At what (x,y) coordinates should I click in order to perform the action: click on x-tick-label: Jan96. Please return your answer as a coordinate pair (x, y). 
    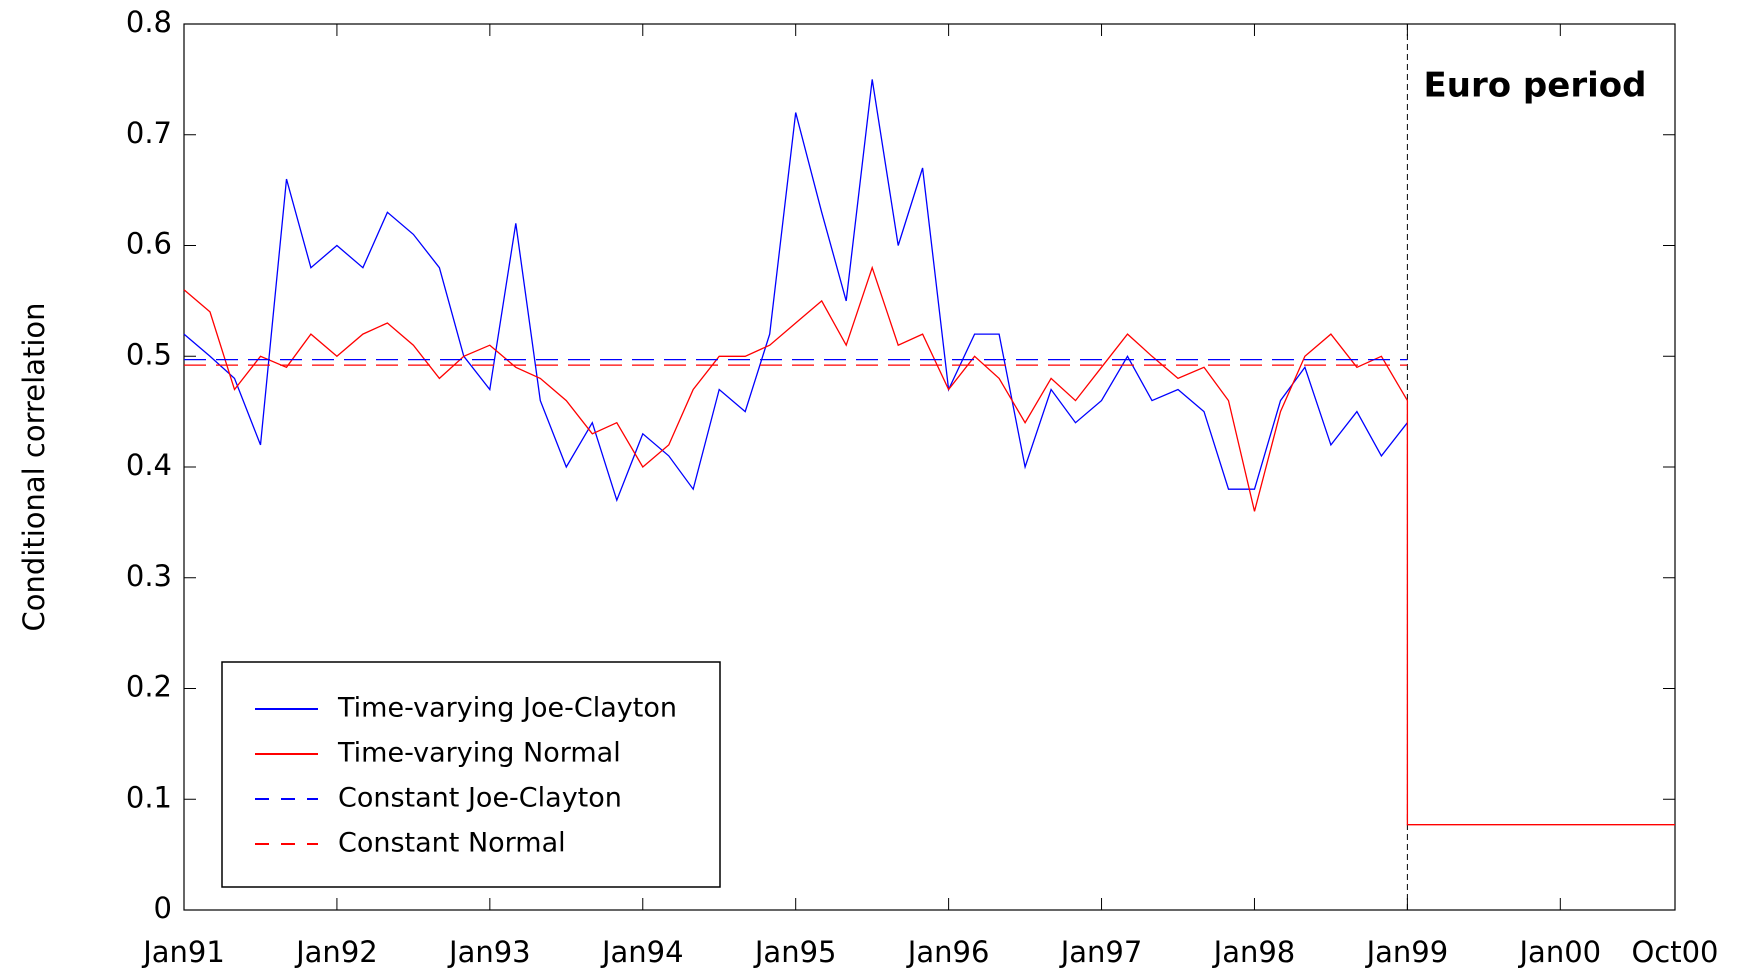
    Looking at the image, I should click on (948, 952).